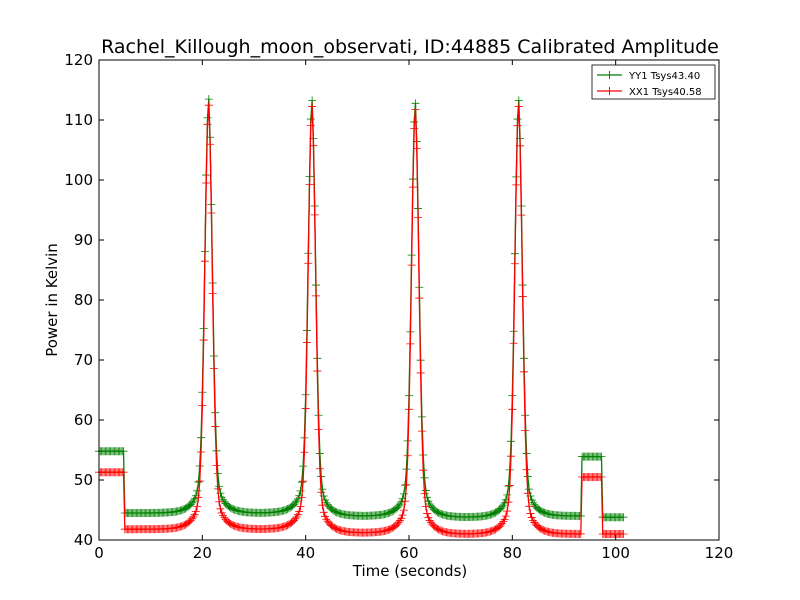 The width and height of the screenshot is (800, 600). What do you see at coordinates (83, 420) in the screenshot?
I see `y-tick-label: 60` at bounding box center [83, 420].